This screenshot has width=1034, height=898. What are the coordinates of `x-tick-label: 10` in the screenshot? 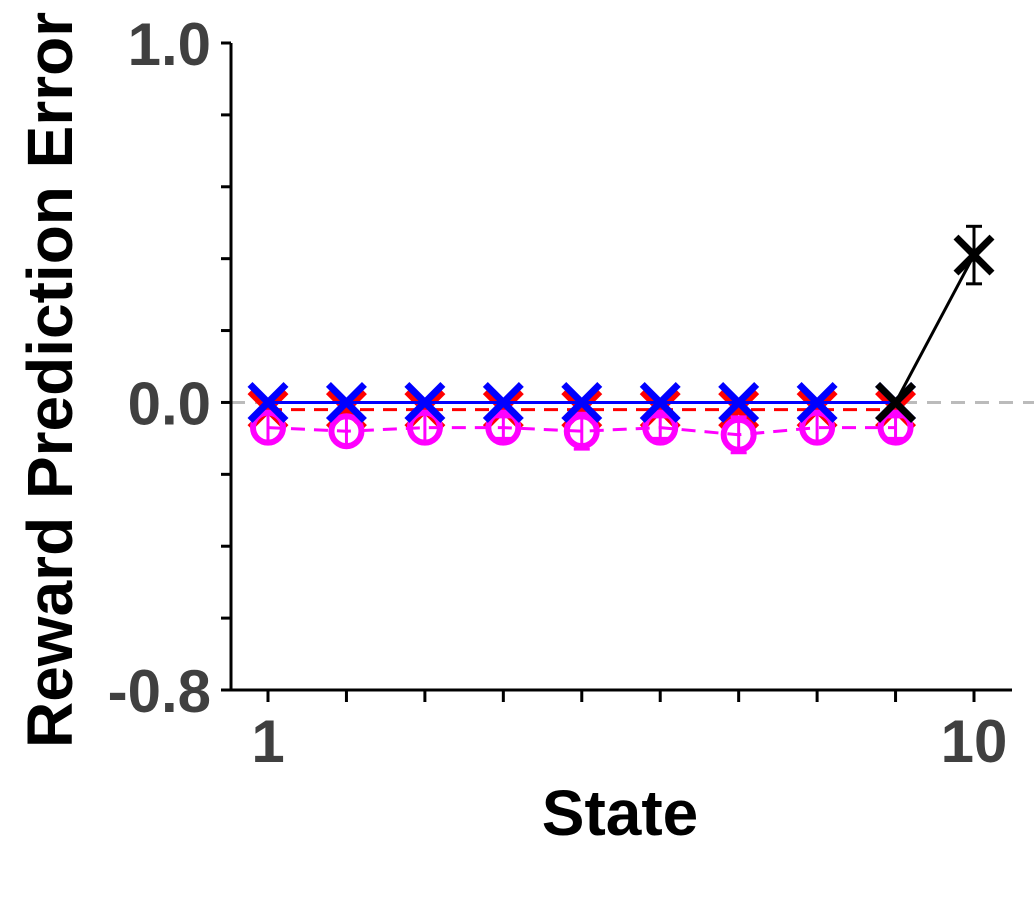 It's located at (974, 741).